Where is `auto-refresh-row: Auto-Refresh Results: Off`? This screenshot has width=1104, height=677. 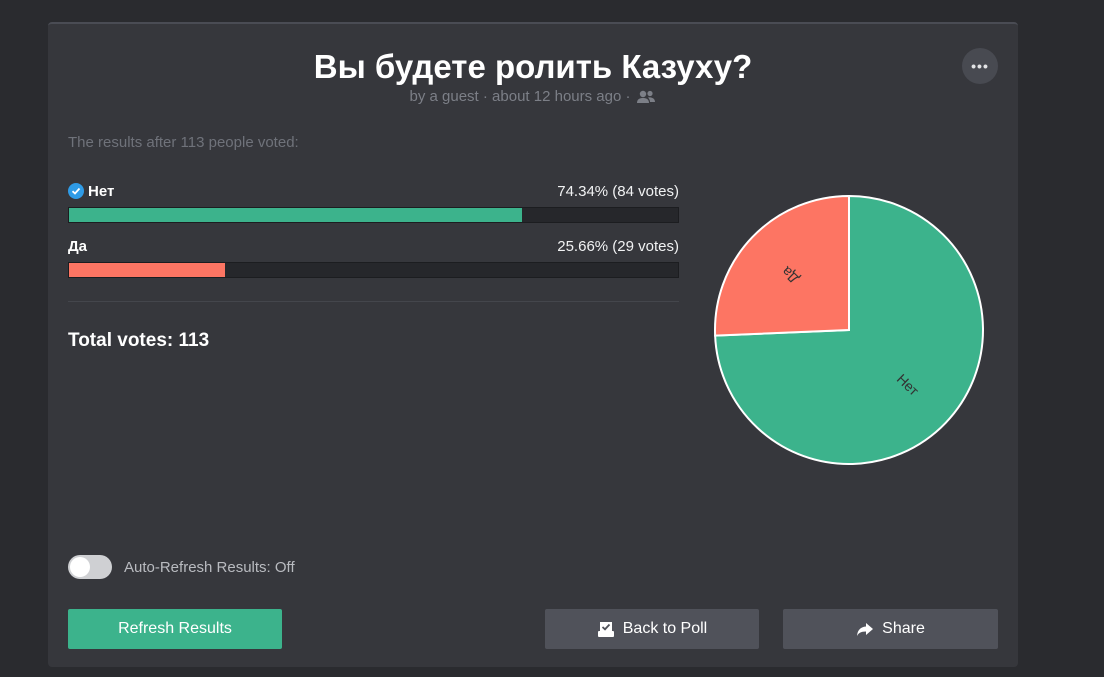
auto-refresh-row: Auto-Refresh Results: Off is located at coordinates (181, 567).